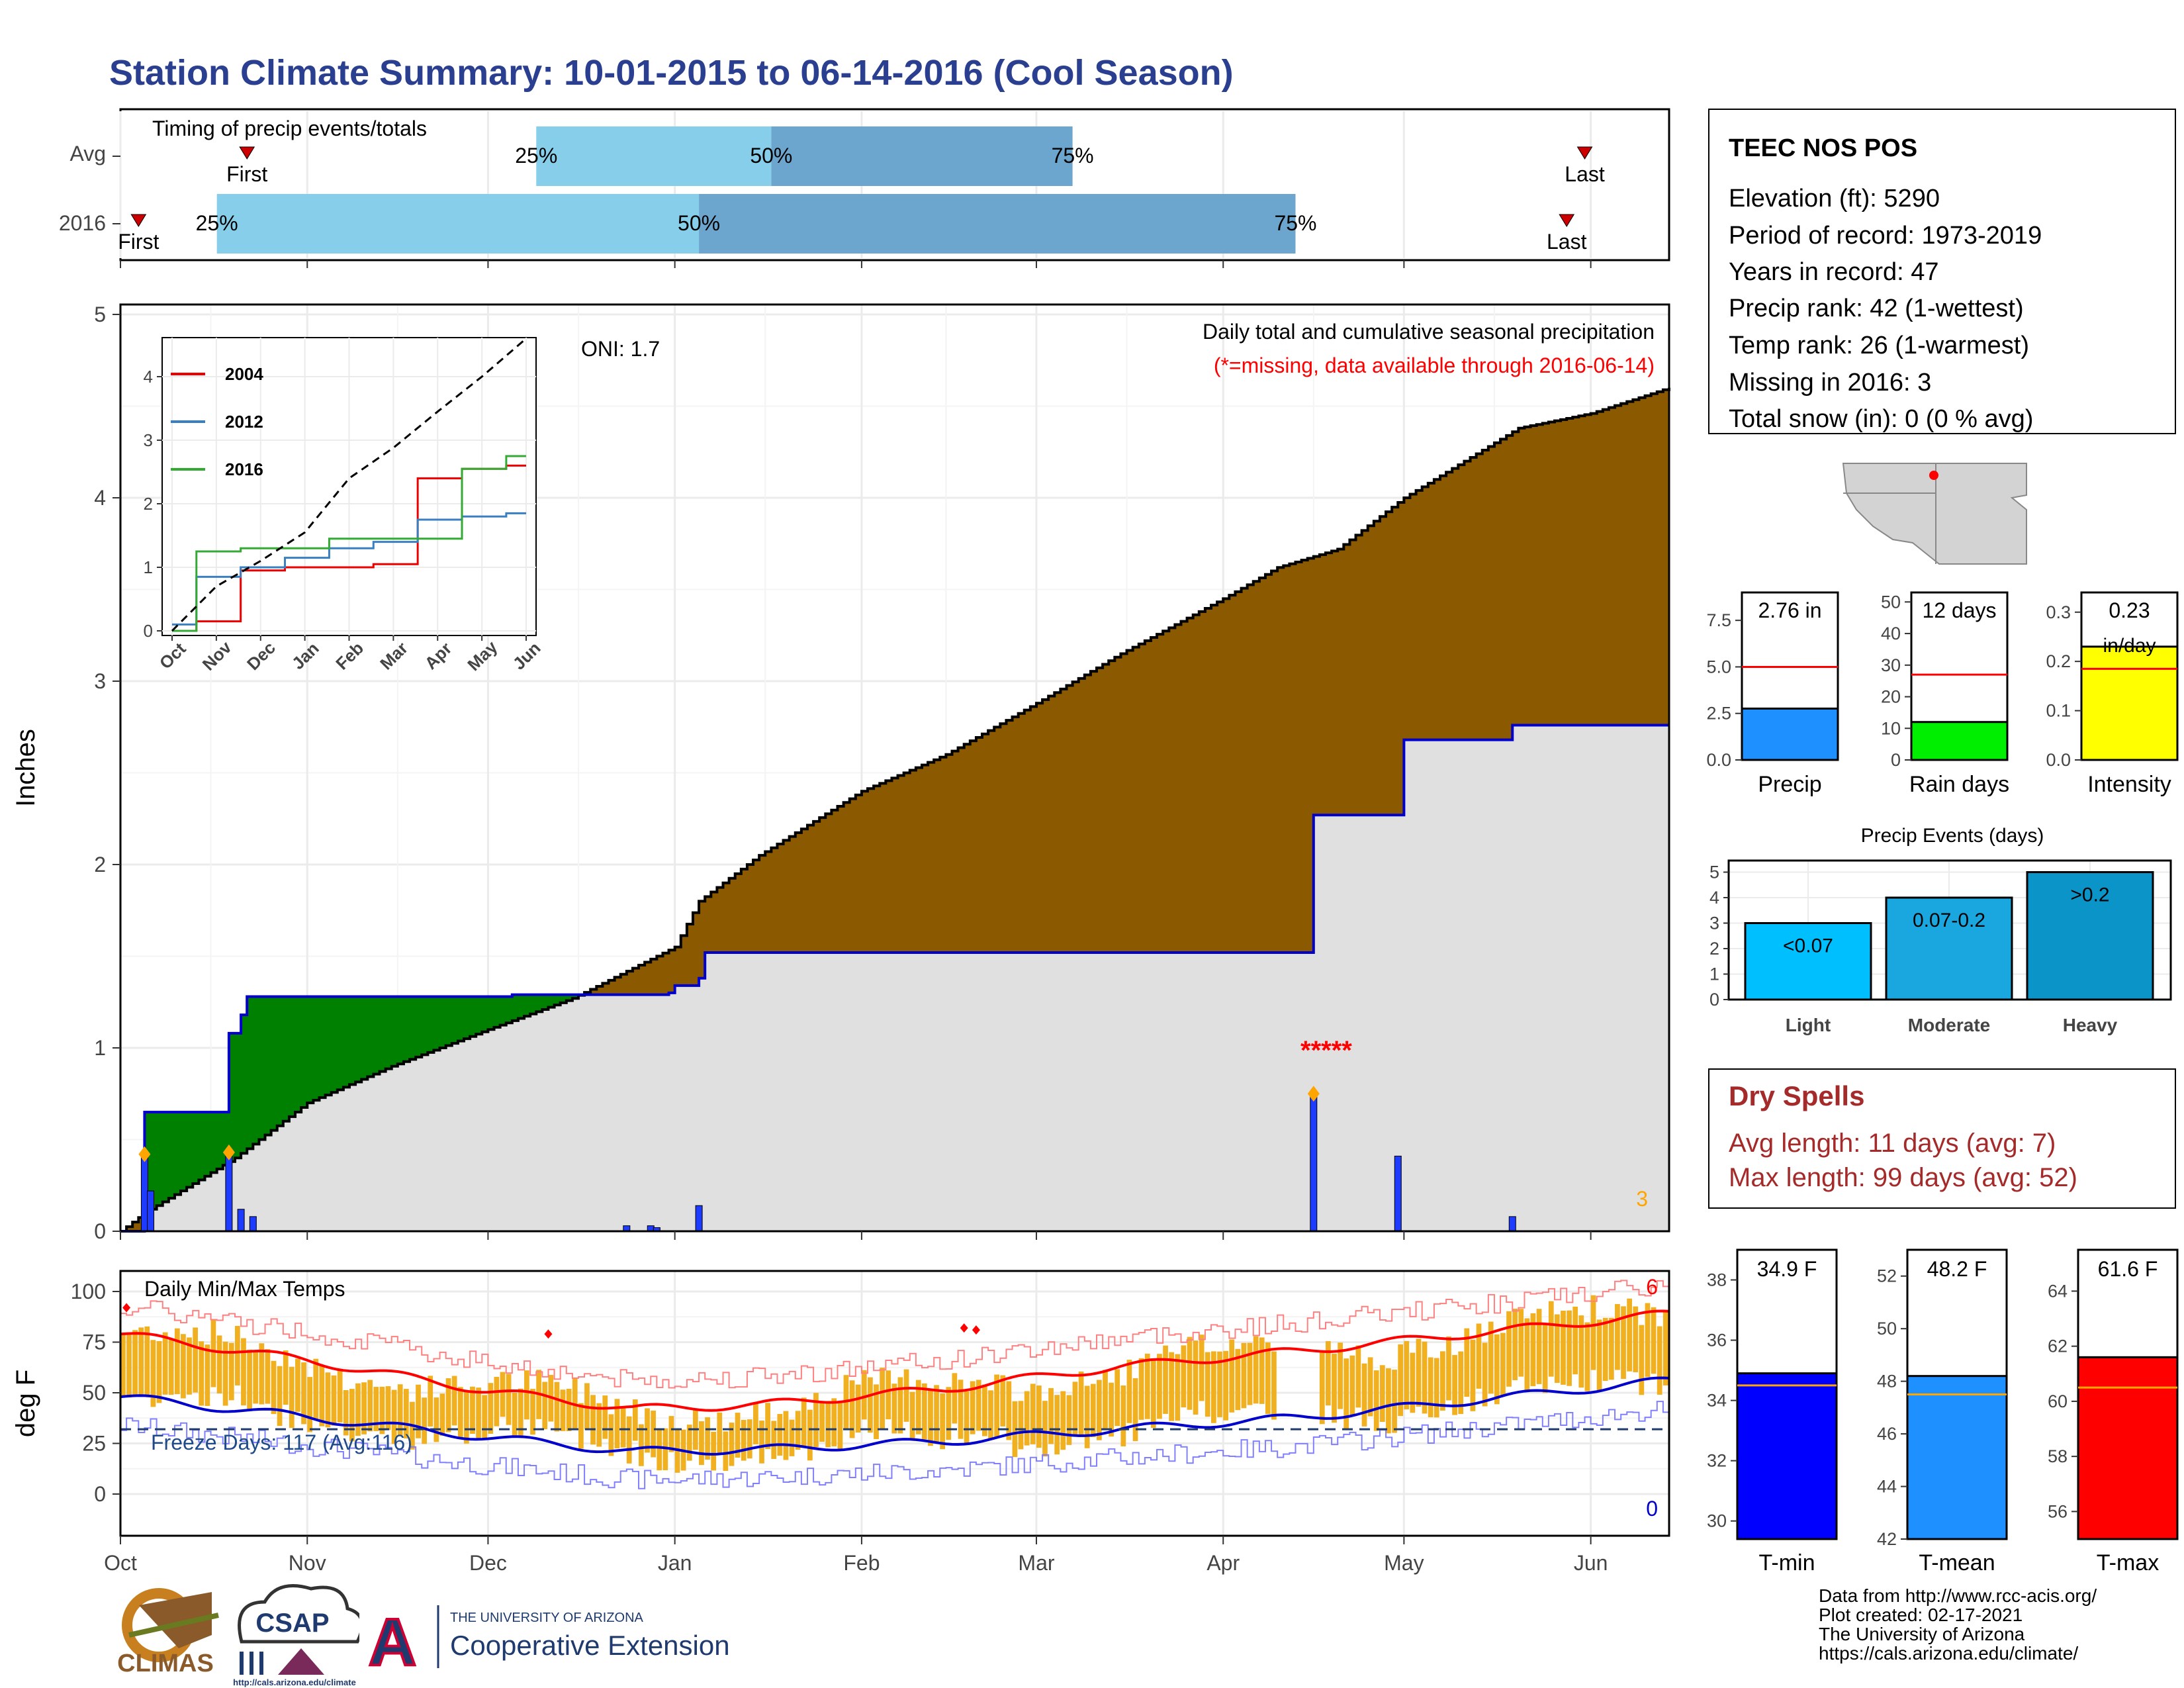 The image size is (2184, 1688). What do you see at coordinates (301, 1614) in the screenshot?
I see `csap-cloud` at bounding box center [301, 1614].